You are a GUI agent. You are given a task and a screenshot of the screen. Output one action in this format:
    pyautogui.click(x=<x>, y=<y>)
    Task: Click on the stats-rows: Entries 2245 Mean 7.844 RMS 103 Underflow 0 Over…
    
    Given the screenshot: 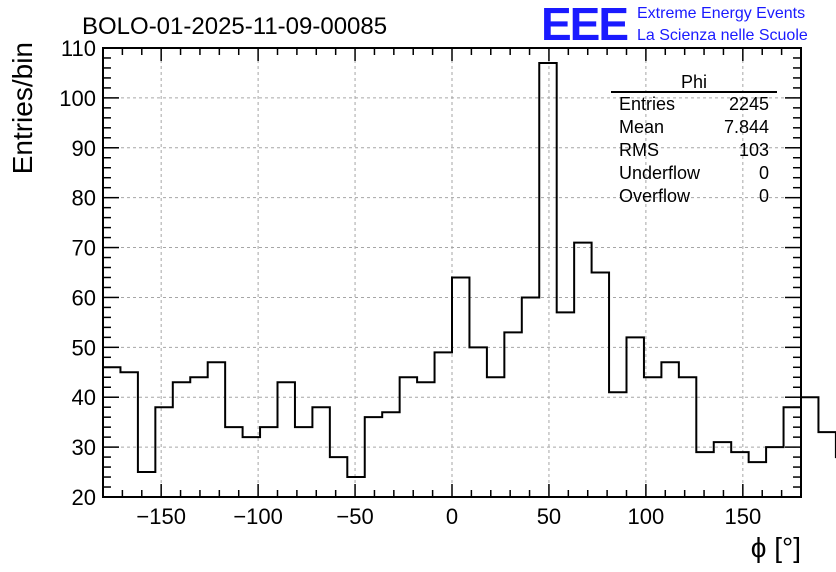 What is the action you would take?
    pyautogui.click(x=694, y=150)
    